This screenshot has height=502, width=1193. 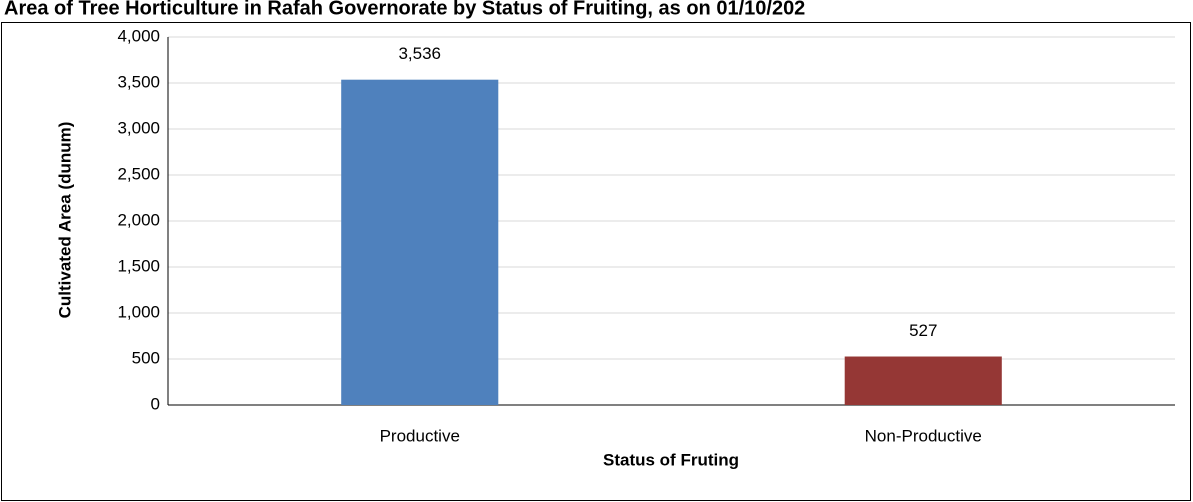 What do you see at coordinates (138, 127) in the screenshot?
I see `y-tick-label: 3,000` at bounding box center [138, 127].